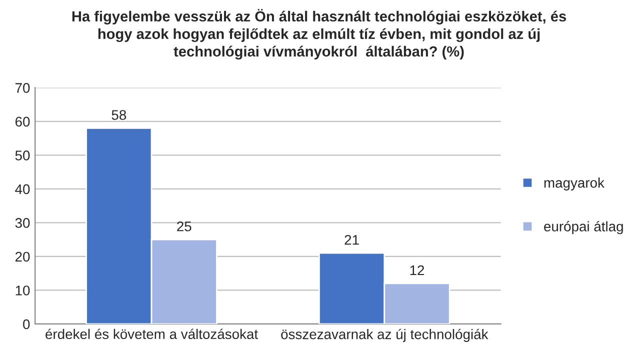  Describe the element at coordinates (417, 270) in the screenshot. I see `data-label: 12` at that location.